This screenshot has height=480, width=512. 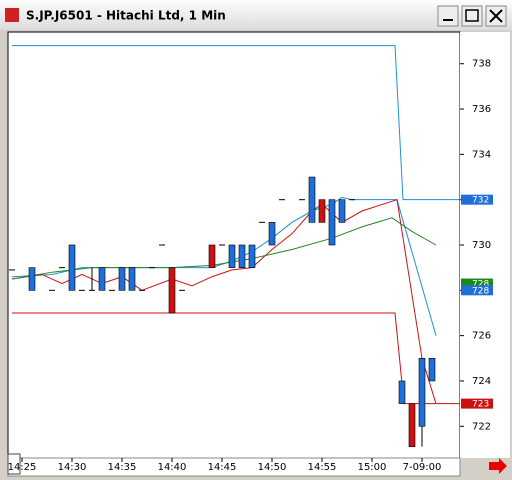 I want to click on y-tick-label: 724, so click(x=481, y=381).